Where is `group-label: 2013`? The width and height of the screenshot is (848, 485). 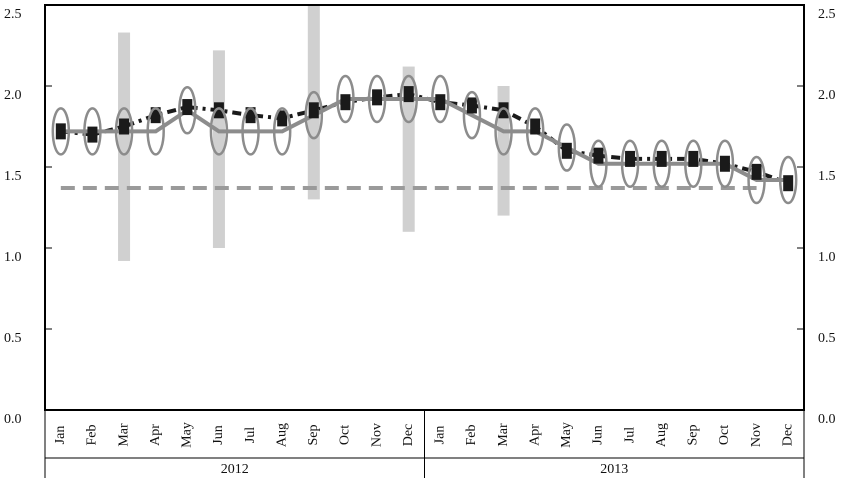 group-label: 2013 is located at coordinates (614, 469).